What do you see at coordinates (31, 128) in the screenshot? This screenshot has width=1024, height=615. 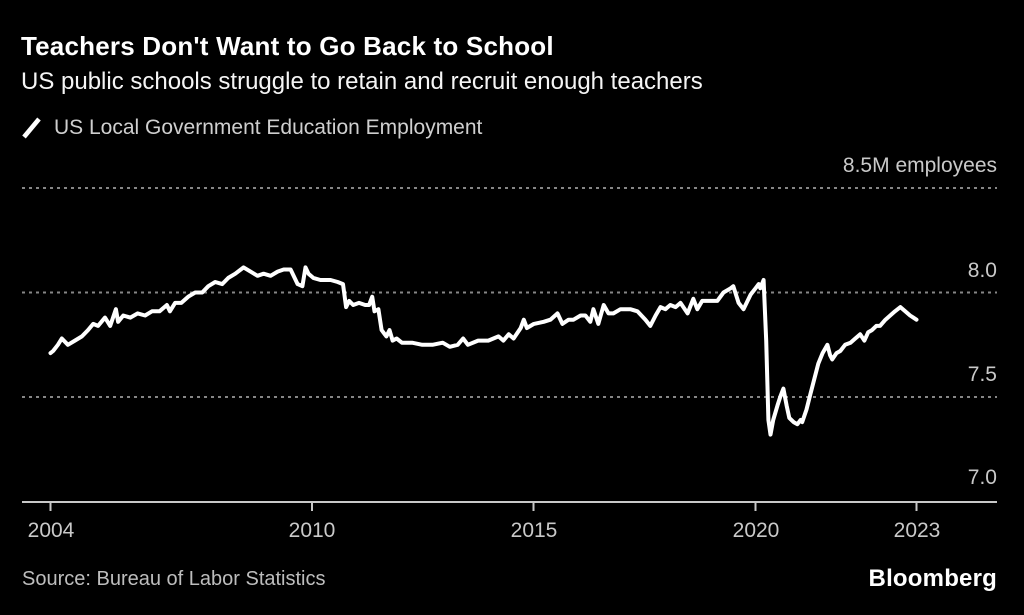 I see `legend-line-marker` at bounding box center [31, 128].